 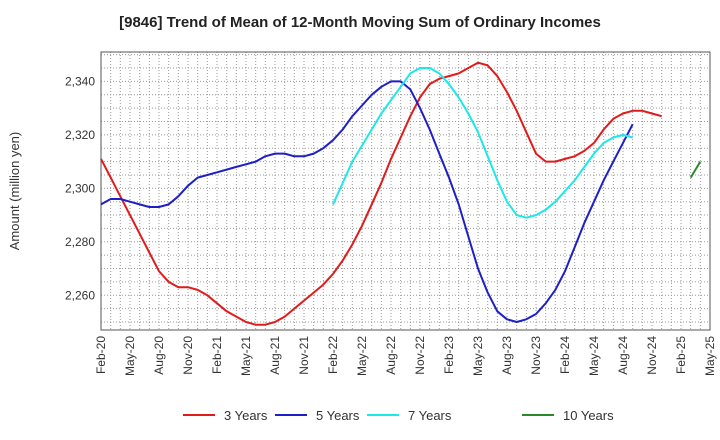 What do you see at coordinates (565, 355) in the screenshot?
I see `x-tick-label: Feb-24` at bounding box center [565, 355].